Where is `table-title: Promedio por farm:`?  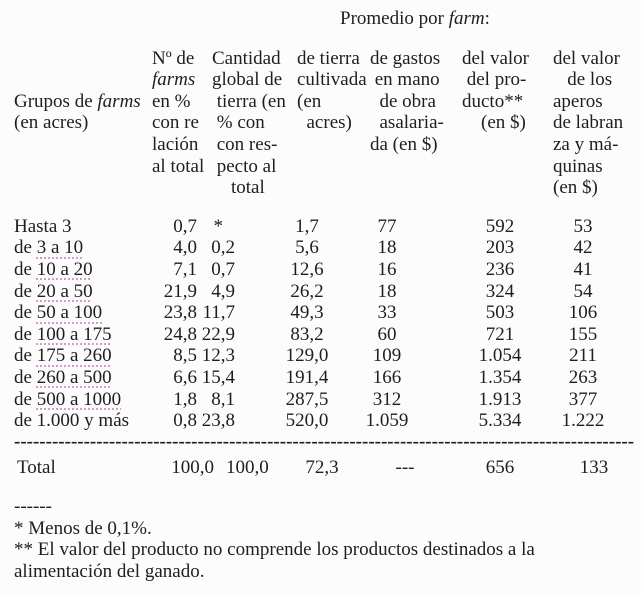
table-title: Promedio por farm: is located at coordinates (490, 19).